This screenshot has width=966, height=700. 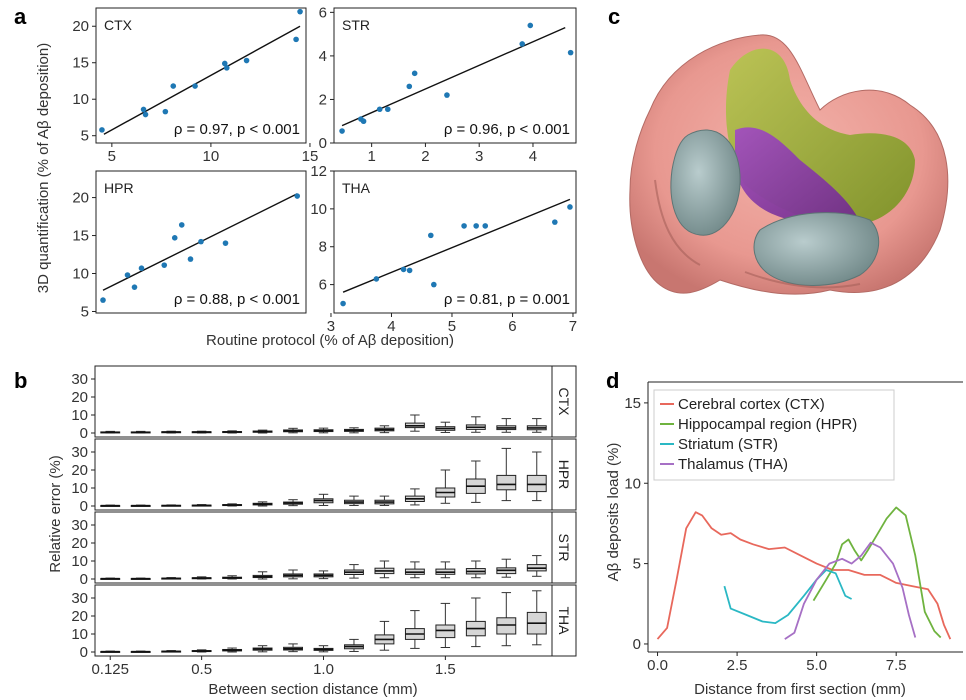 I want to click on panel-label-d: d, so click(x=612, y=380).